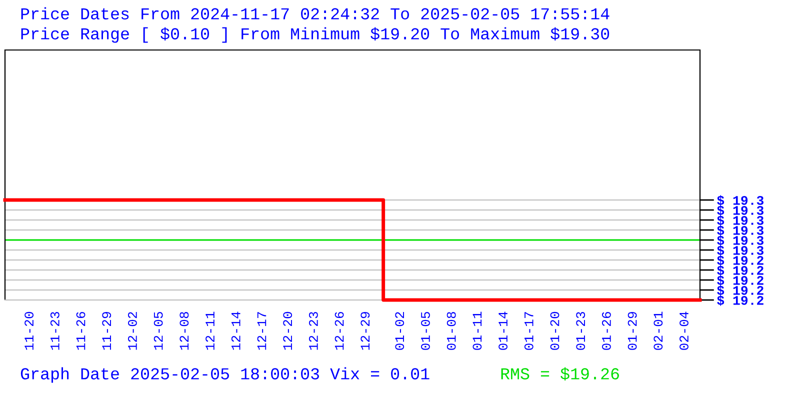 This screenshot has width=800, height=400. Describe the element at coordinates (107, 331) in the screenshot. I see `x-tick-label: 11-29` at that location.